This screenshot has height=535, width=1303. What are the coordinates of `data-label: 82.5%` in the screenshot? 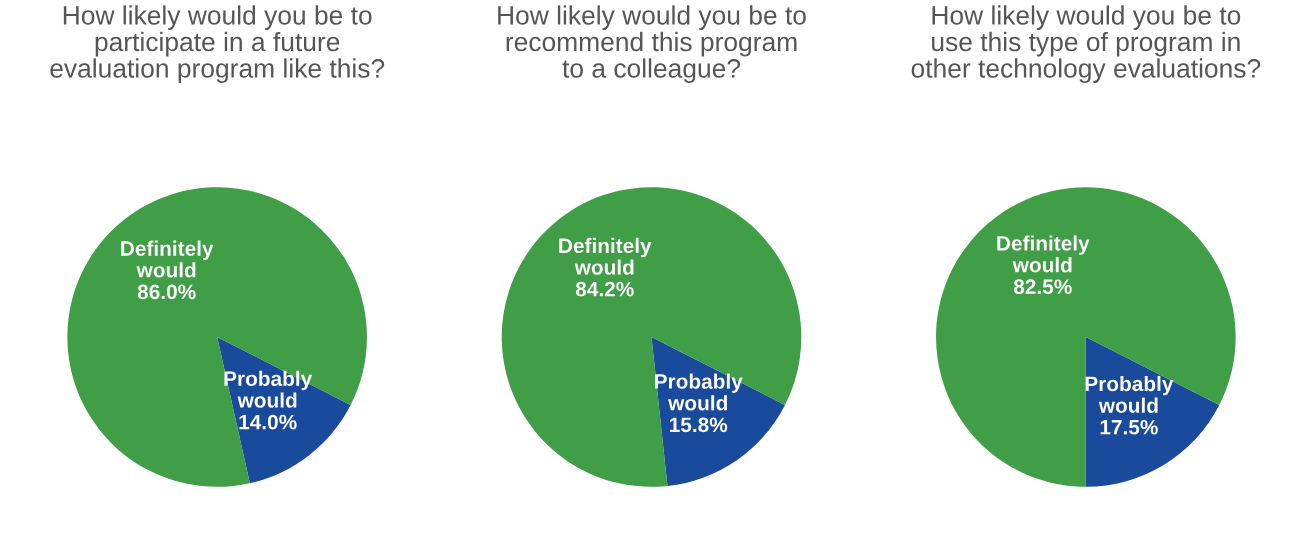 It's located at (1042, 287).